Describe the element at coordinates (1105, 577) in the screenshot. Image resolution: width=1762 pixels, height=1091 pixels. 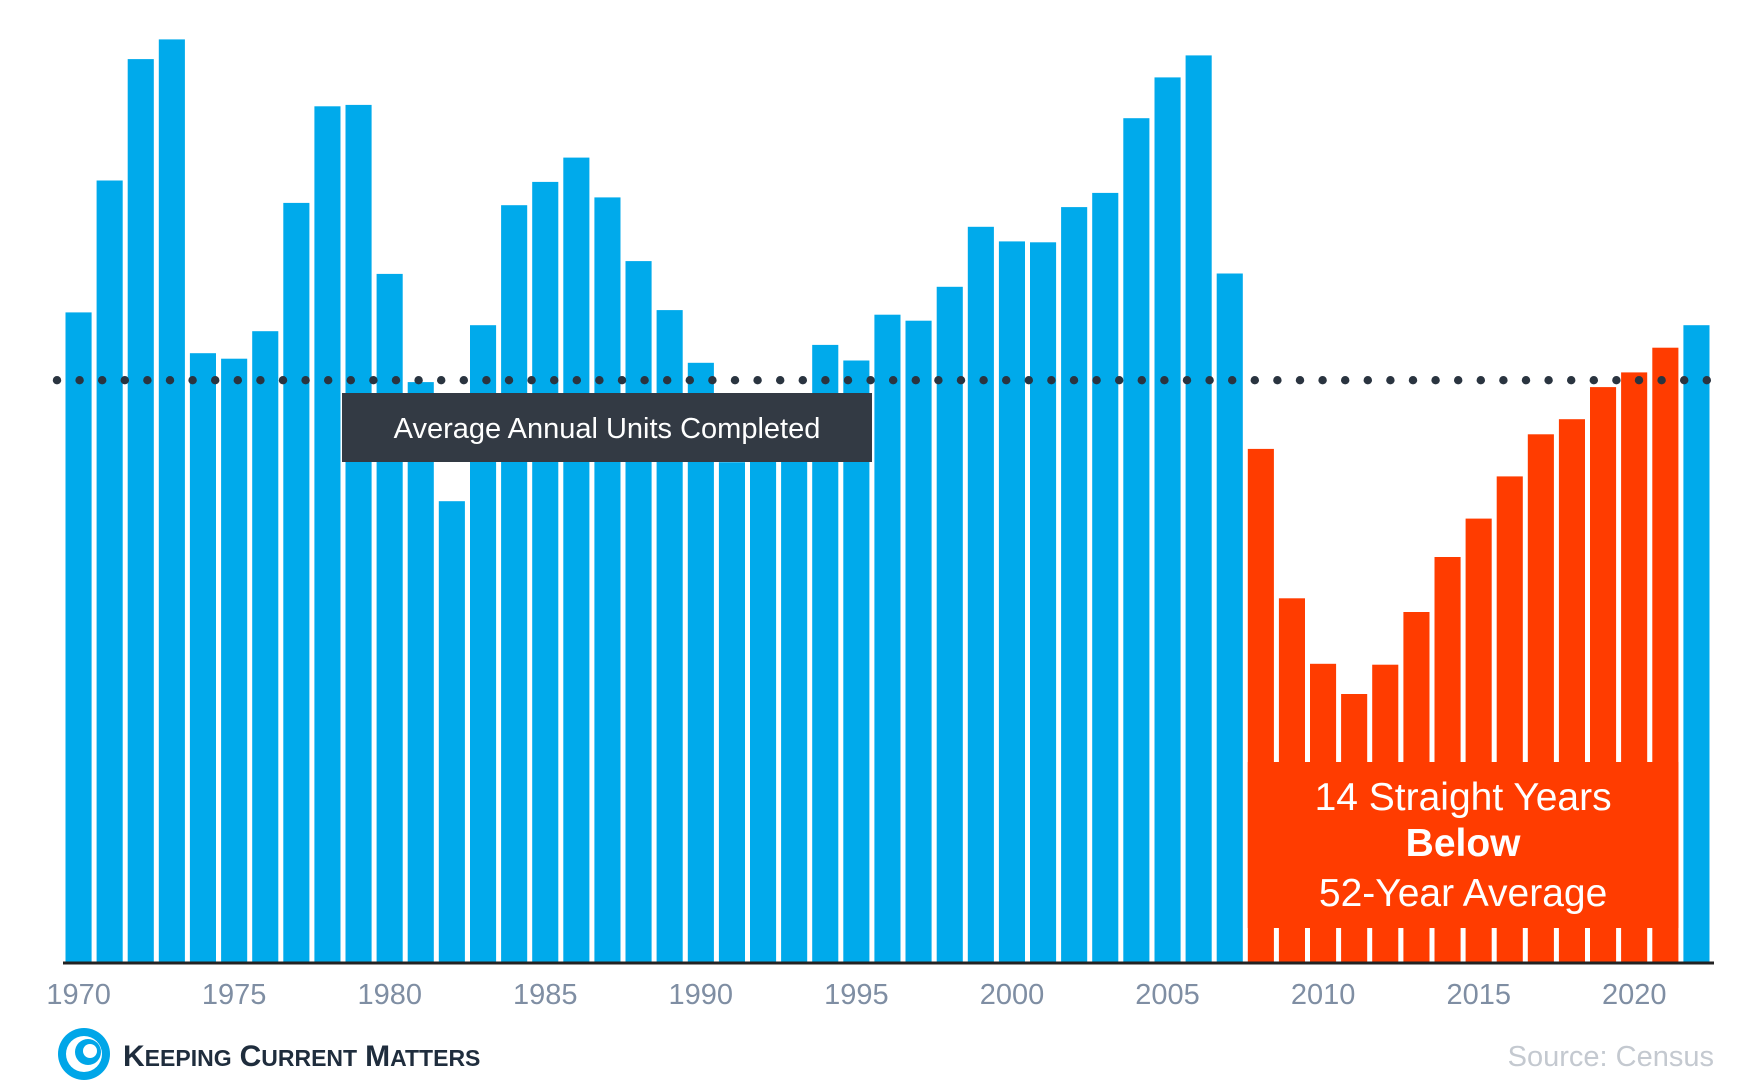
I see `bar-2003` at that location.